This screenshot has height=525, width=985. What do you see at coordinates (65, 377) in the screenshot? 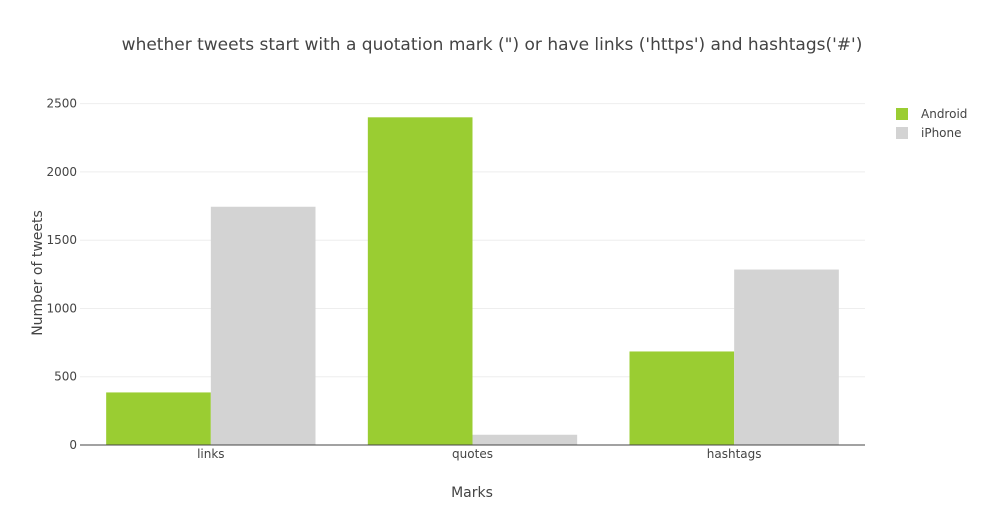
I see `y-tick-label: 500` at bounding box center [65, 377].